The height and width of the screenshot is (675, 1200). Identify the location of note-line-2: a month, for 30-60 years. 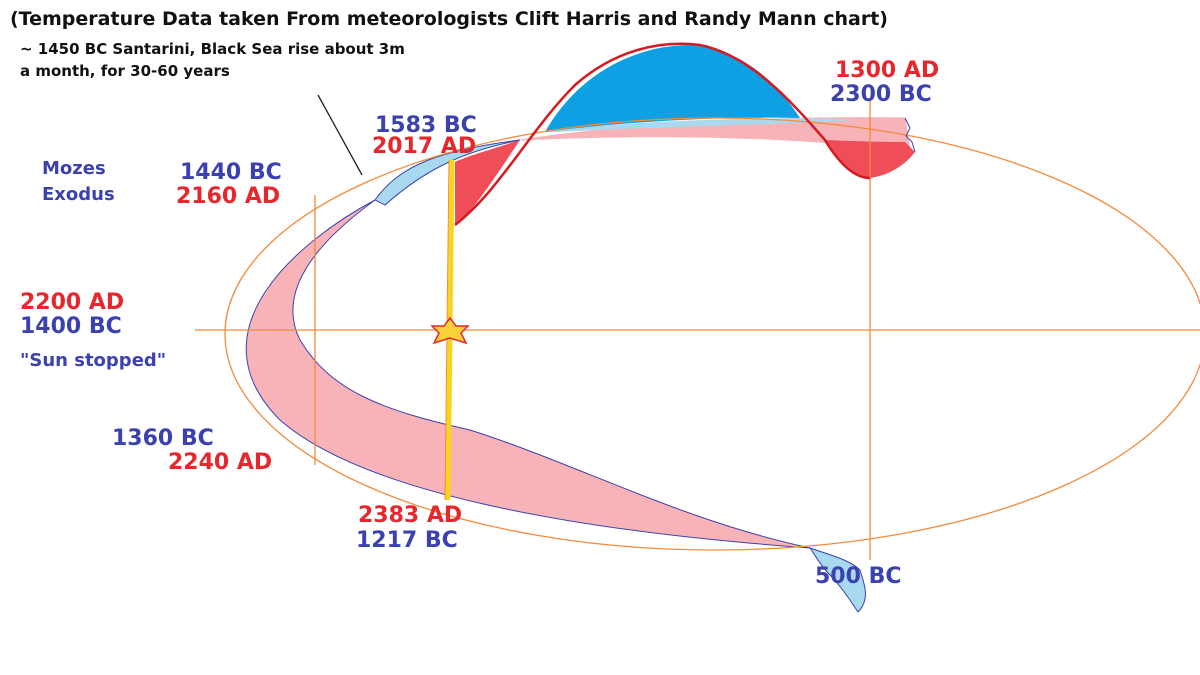
(125, 71).